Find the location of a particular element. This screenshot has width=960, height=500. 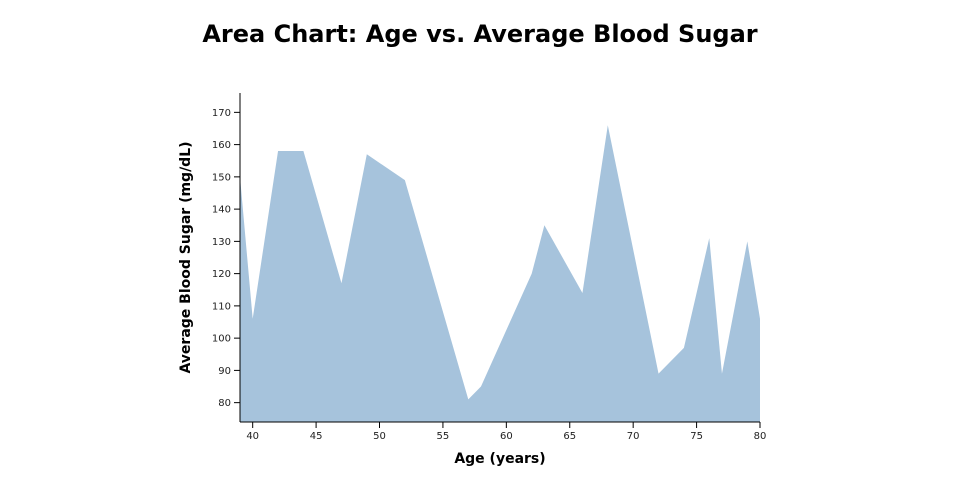

x-tick-label: 80 is located at coordinates (760, 436).